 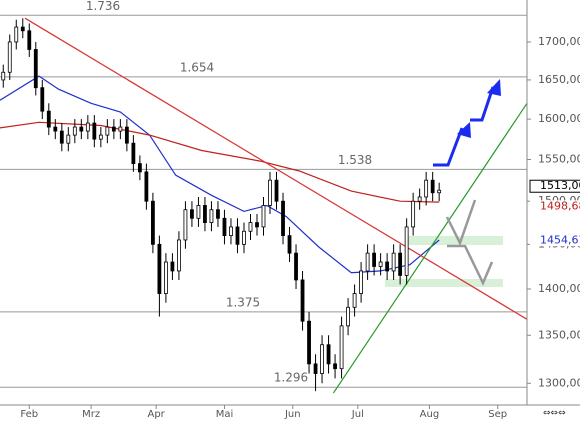 I want to click on x-tick-label: Mrz, so click(x=91, y=414).